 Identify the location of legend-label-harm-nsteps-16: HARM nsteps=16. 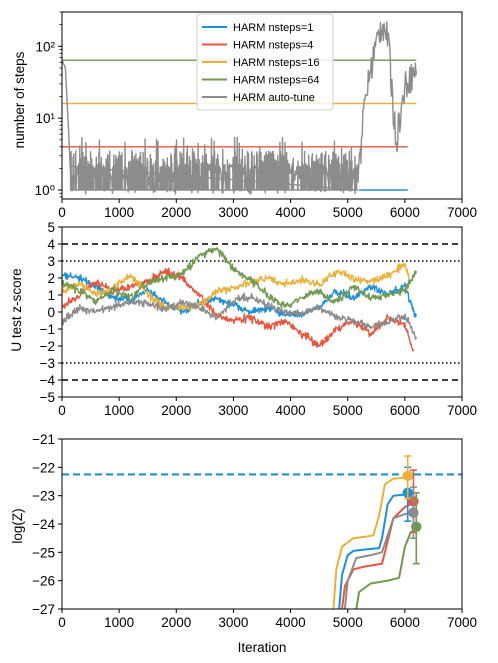
(276, 63).